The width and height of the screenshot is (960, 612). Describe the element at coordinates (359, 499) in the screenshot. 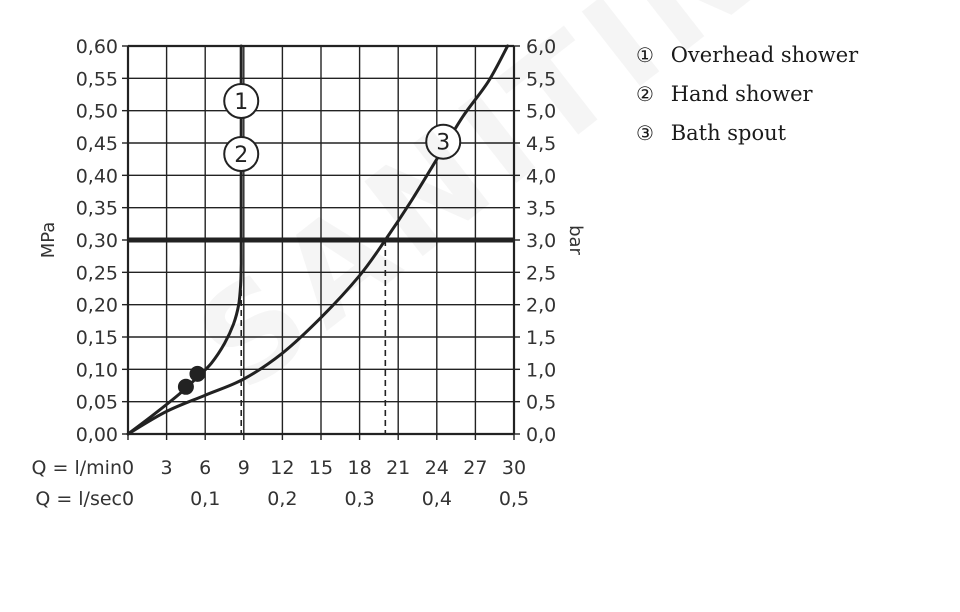

I see `x-tick-label: 0,3` at that location.